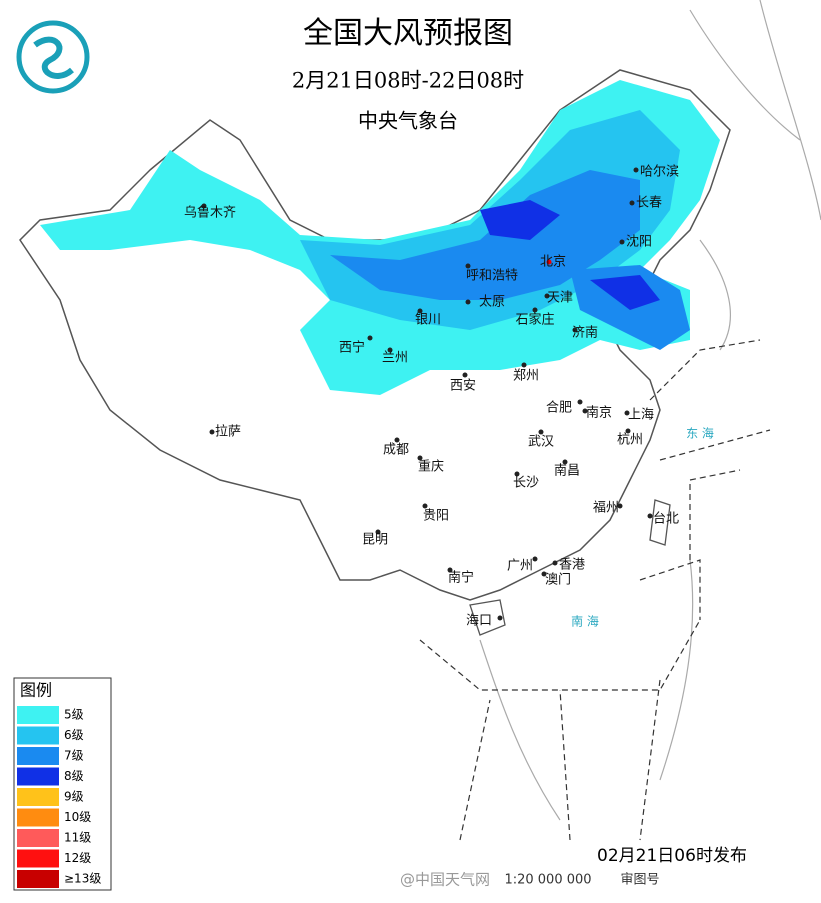 Image resolution: width=821 pixels, height=903 pixels. I want to click on city-label: 乌鲁木齐, so click(210, 213).